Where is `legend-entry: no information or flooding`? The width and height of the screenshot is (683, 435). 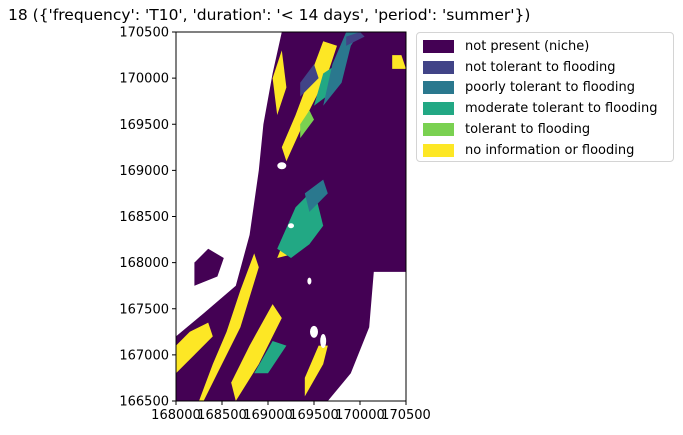
legend-entry: no information or flooding is located at coordinates (545, 150).